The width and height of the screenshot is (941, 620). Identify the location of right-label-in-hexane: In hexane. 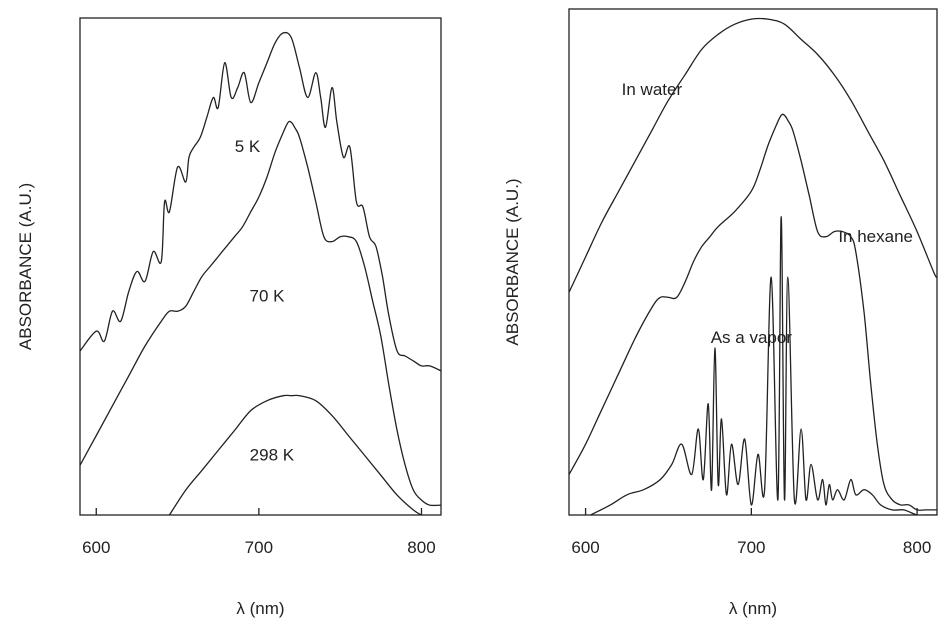
(875, 236).